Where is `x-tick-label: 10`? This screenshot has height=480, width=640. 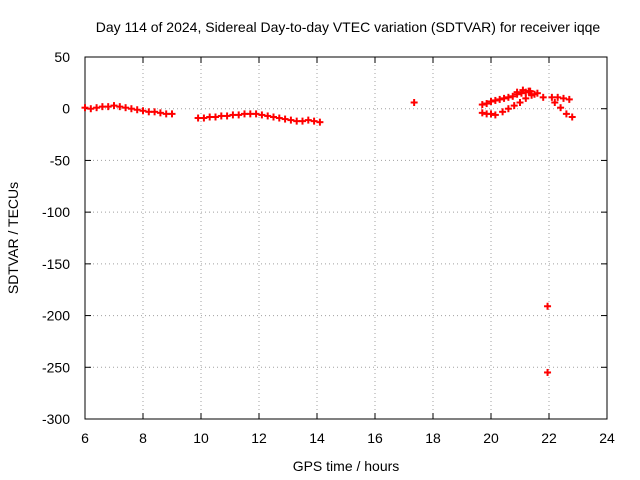 x-tick-label: 10 is located at coordinates (201, 438).